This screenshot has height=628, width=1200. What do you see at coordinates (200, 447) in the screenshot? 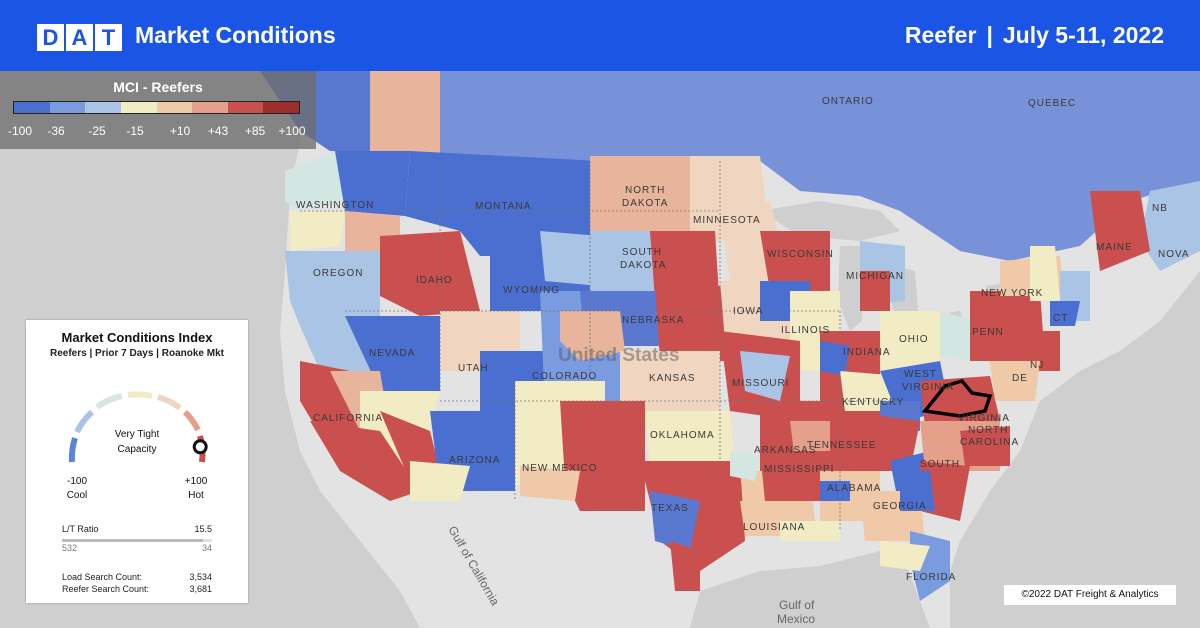
I see `gauge-indicator` at bounding box center [200, 447].